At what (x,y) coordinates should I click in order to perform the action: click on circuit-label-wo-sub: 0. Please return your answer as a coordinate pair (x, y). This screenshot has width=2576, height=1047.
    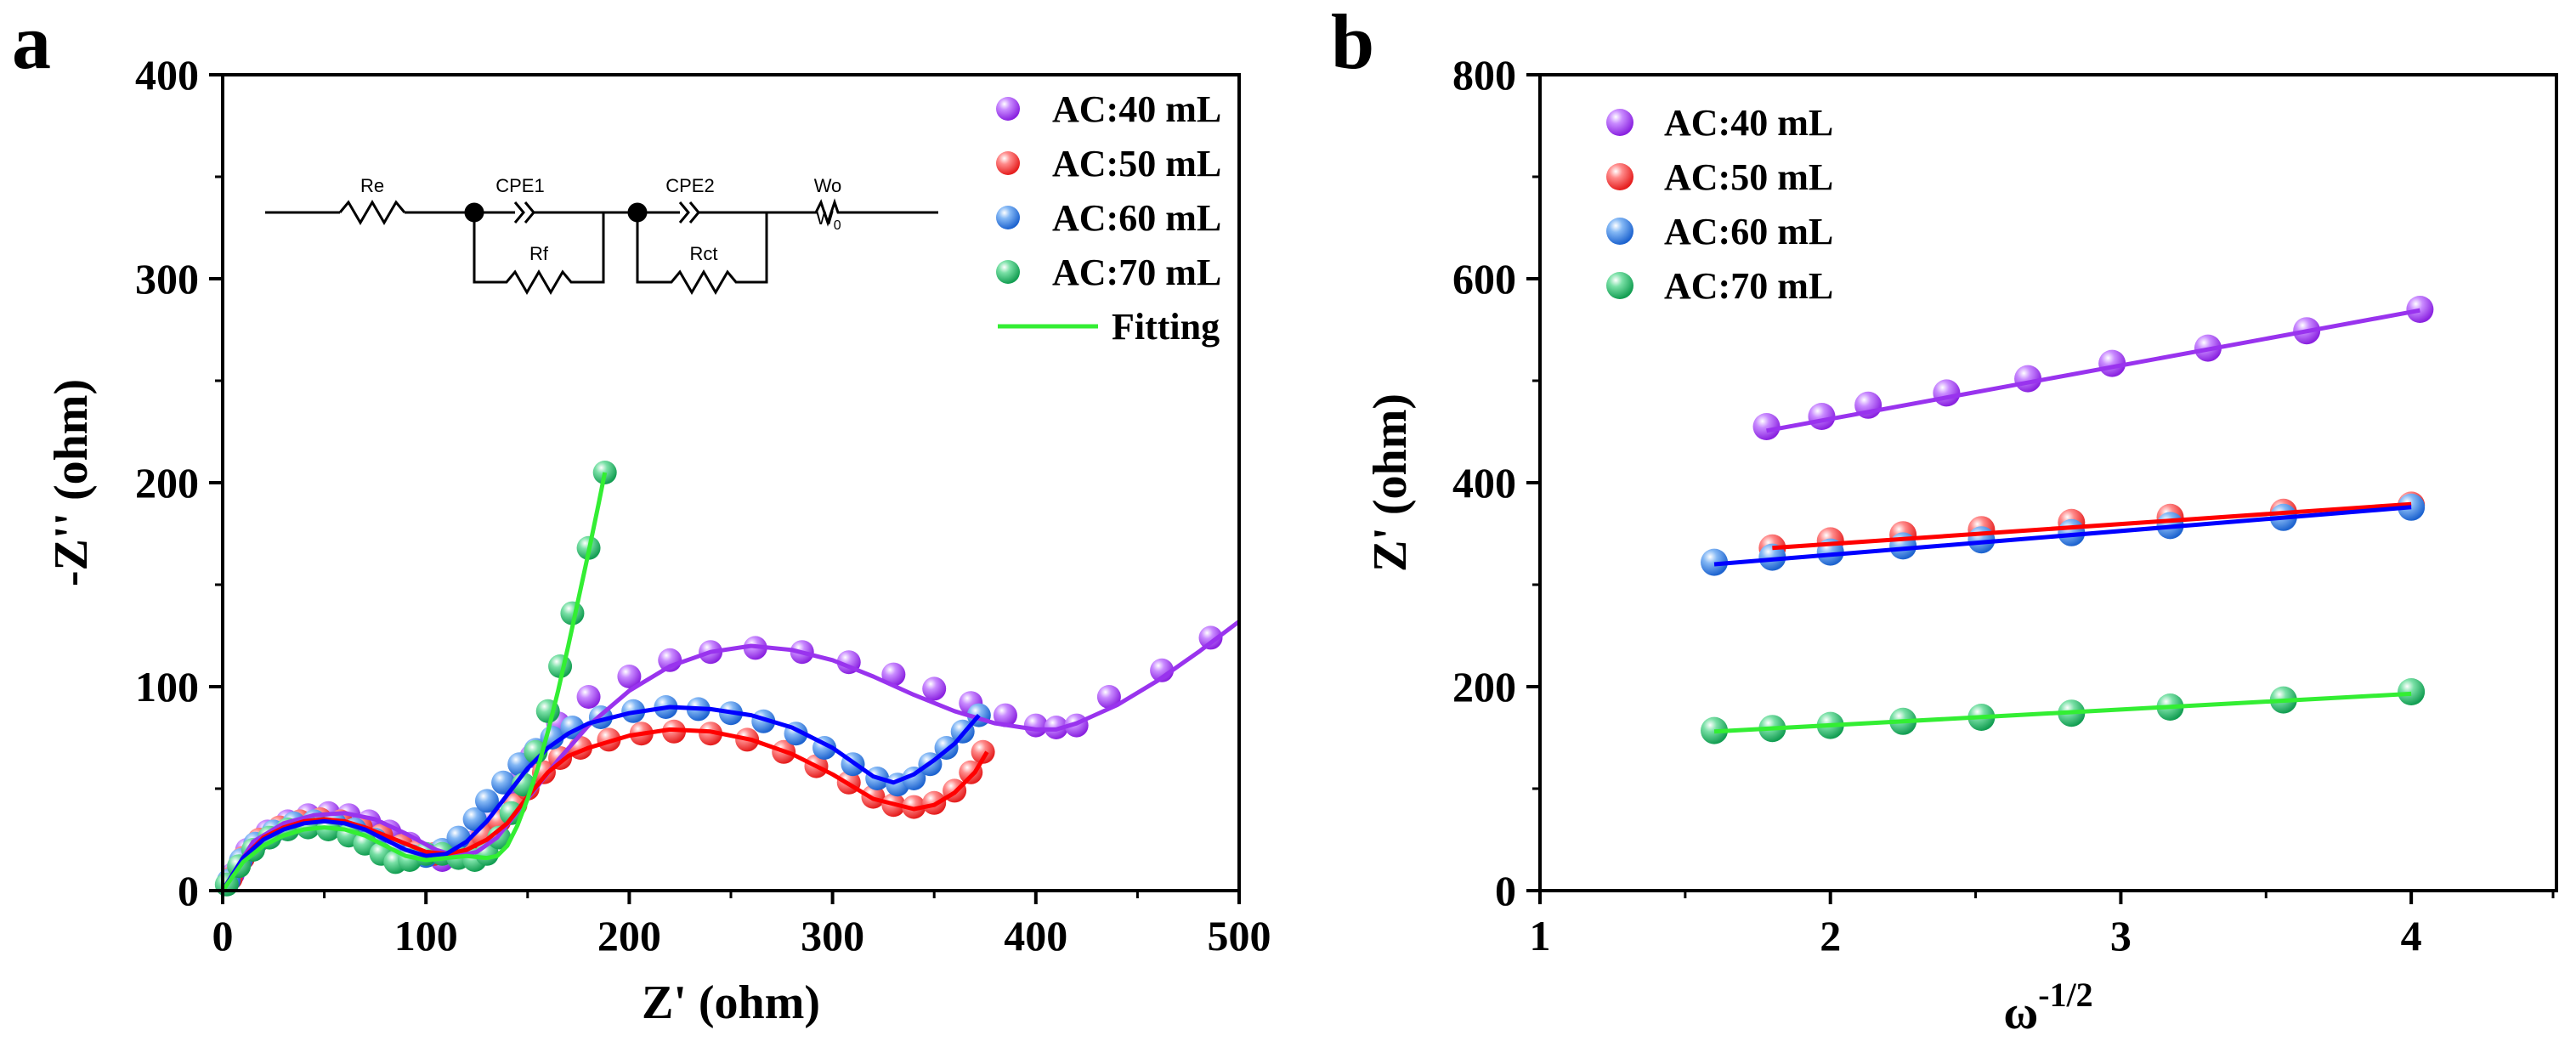
    Looking at the image, I should click on (837, 225).